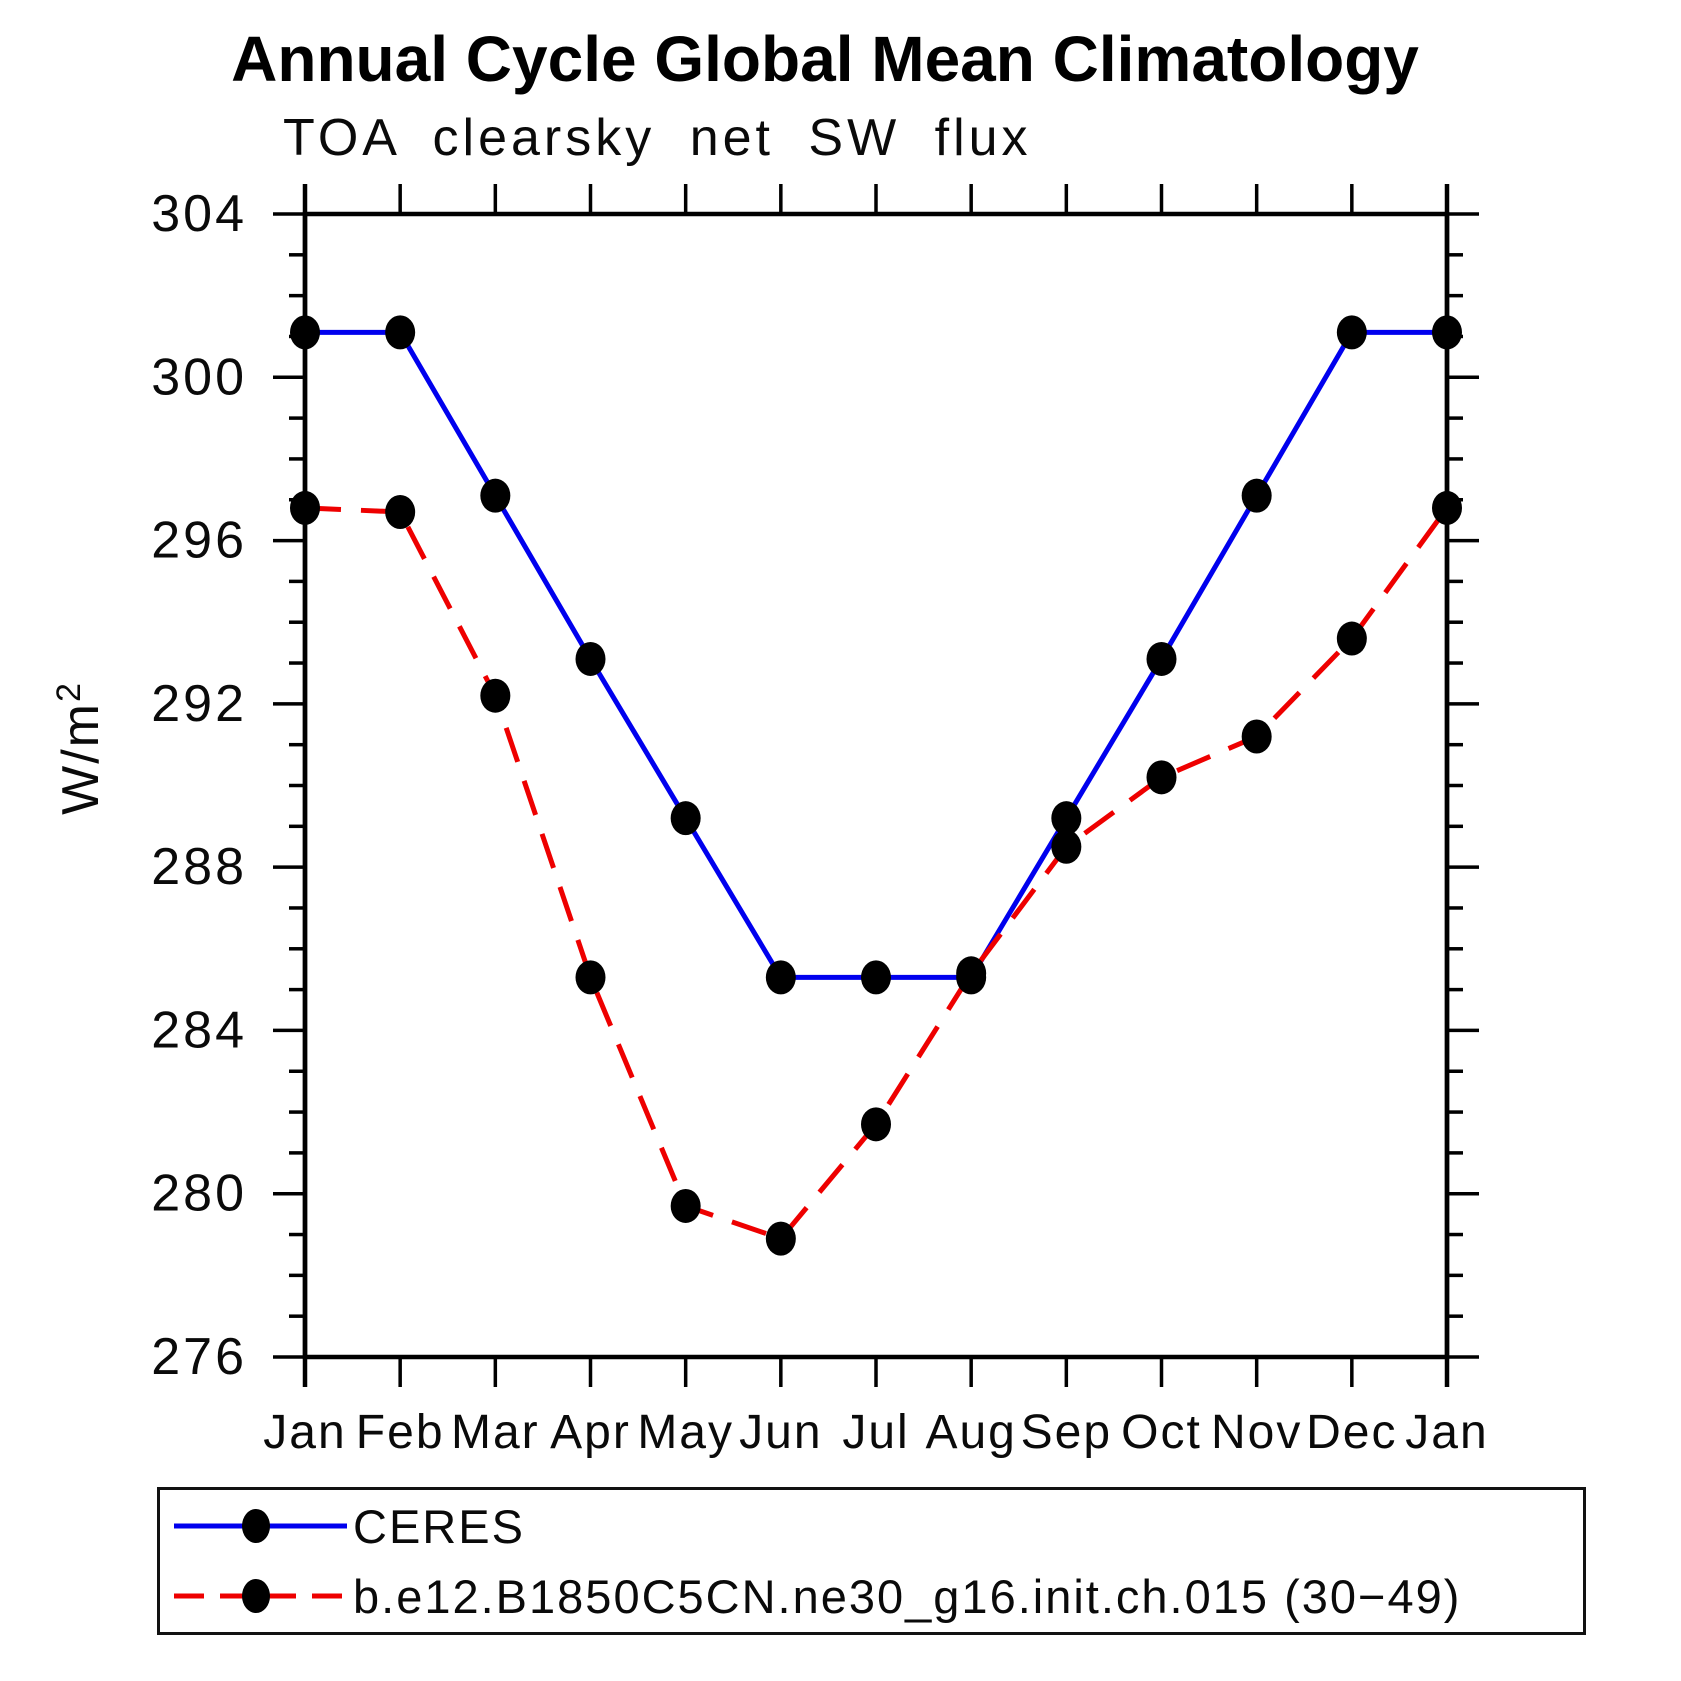 The image size is (1681, 1681). What do you see at coordinates (199, 541) in the screenshot?
I see `y-tick-label: 296` at bounding box center [199, 541].